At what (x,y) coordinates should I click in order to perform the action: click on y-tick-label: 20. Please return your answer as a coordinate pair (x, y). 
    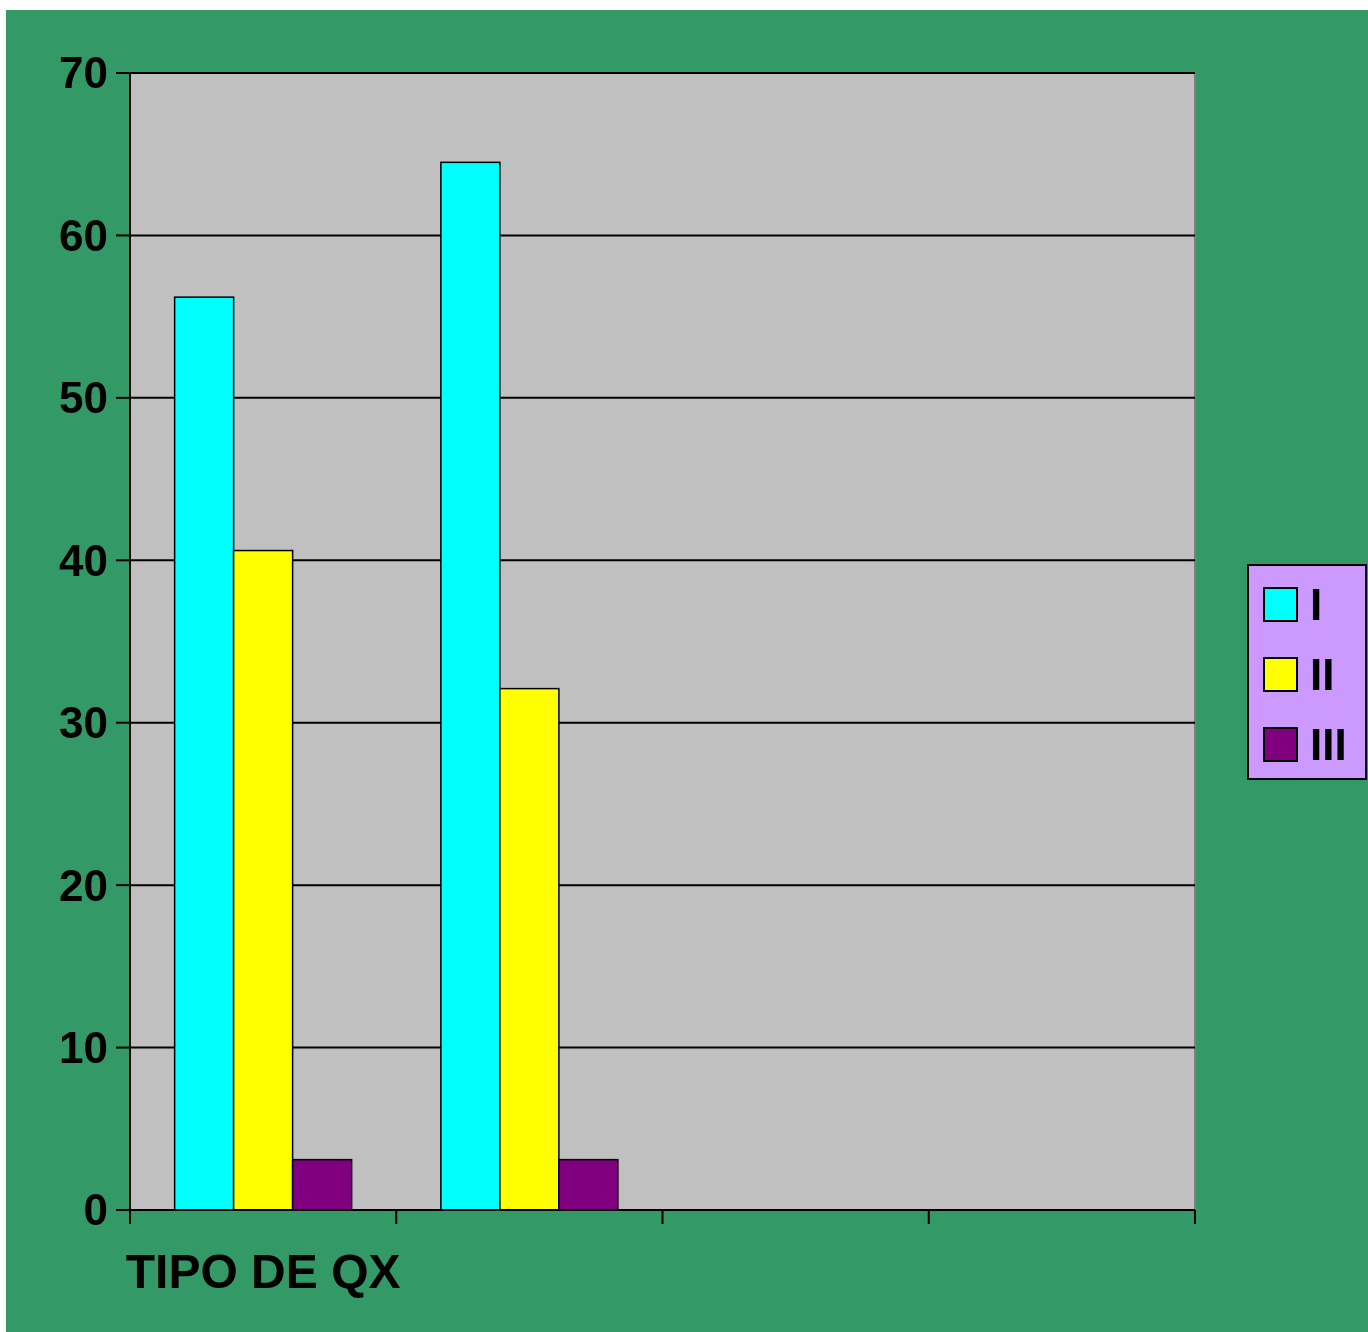
    Looking at the image, I should click on (83, 885).